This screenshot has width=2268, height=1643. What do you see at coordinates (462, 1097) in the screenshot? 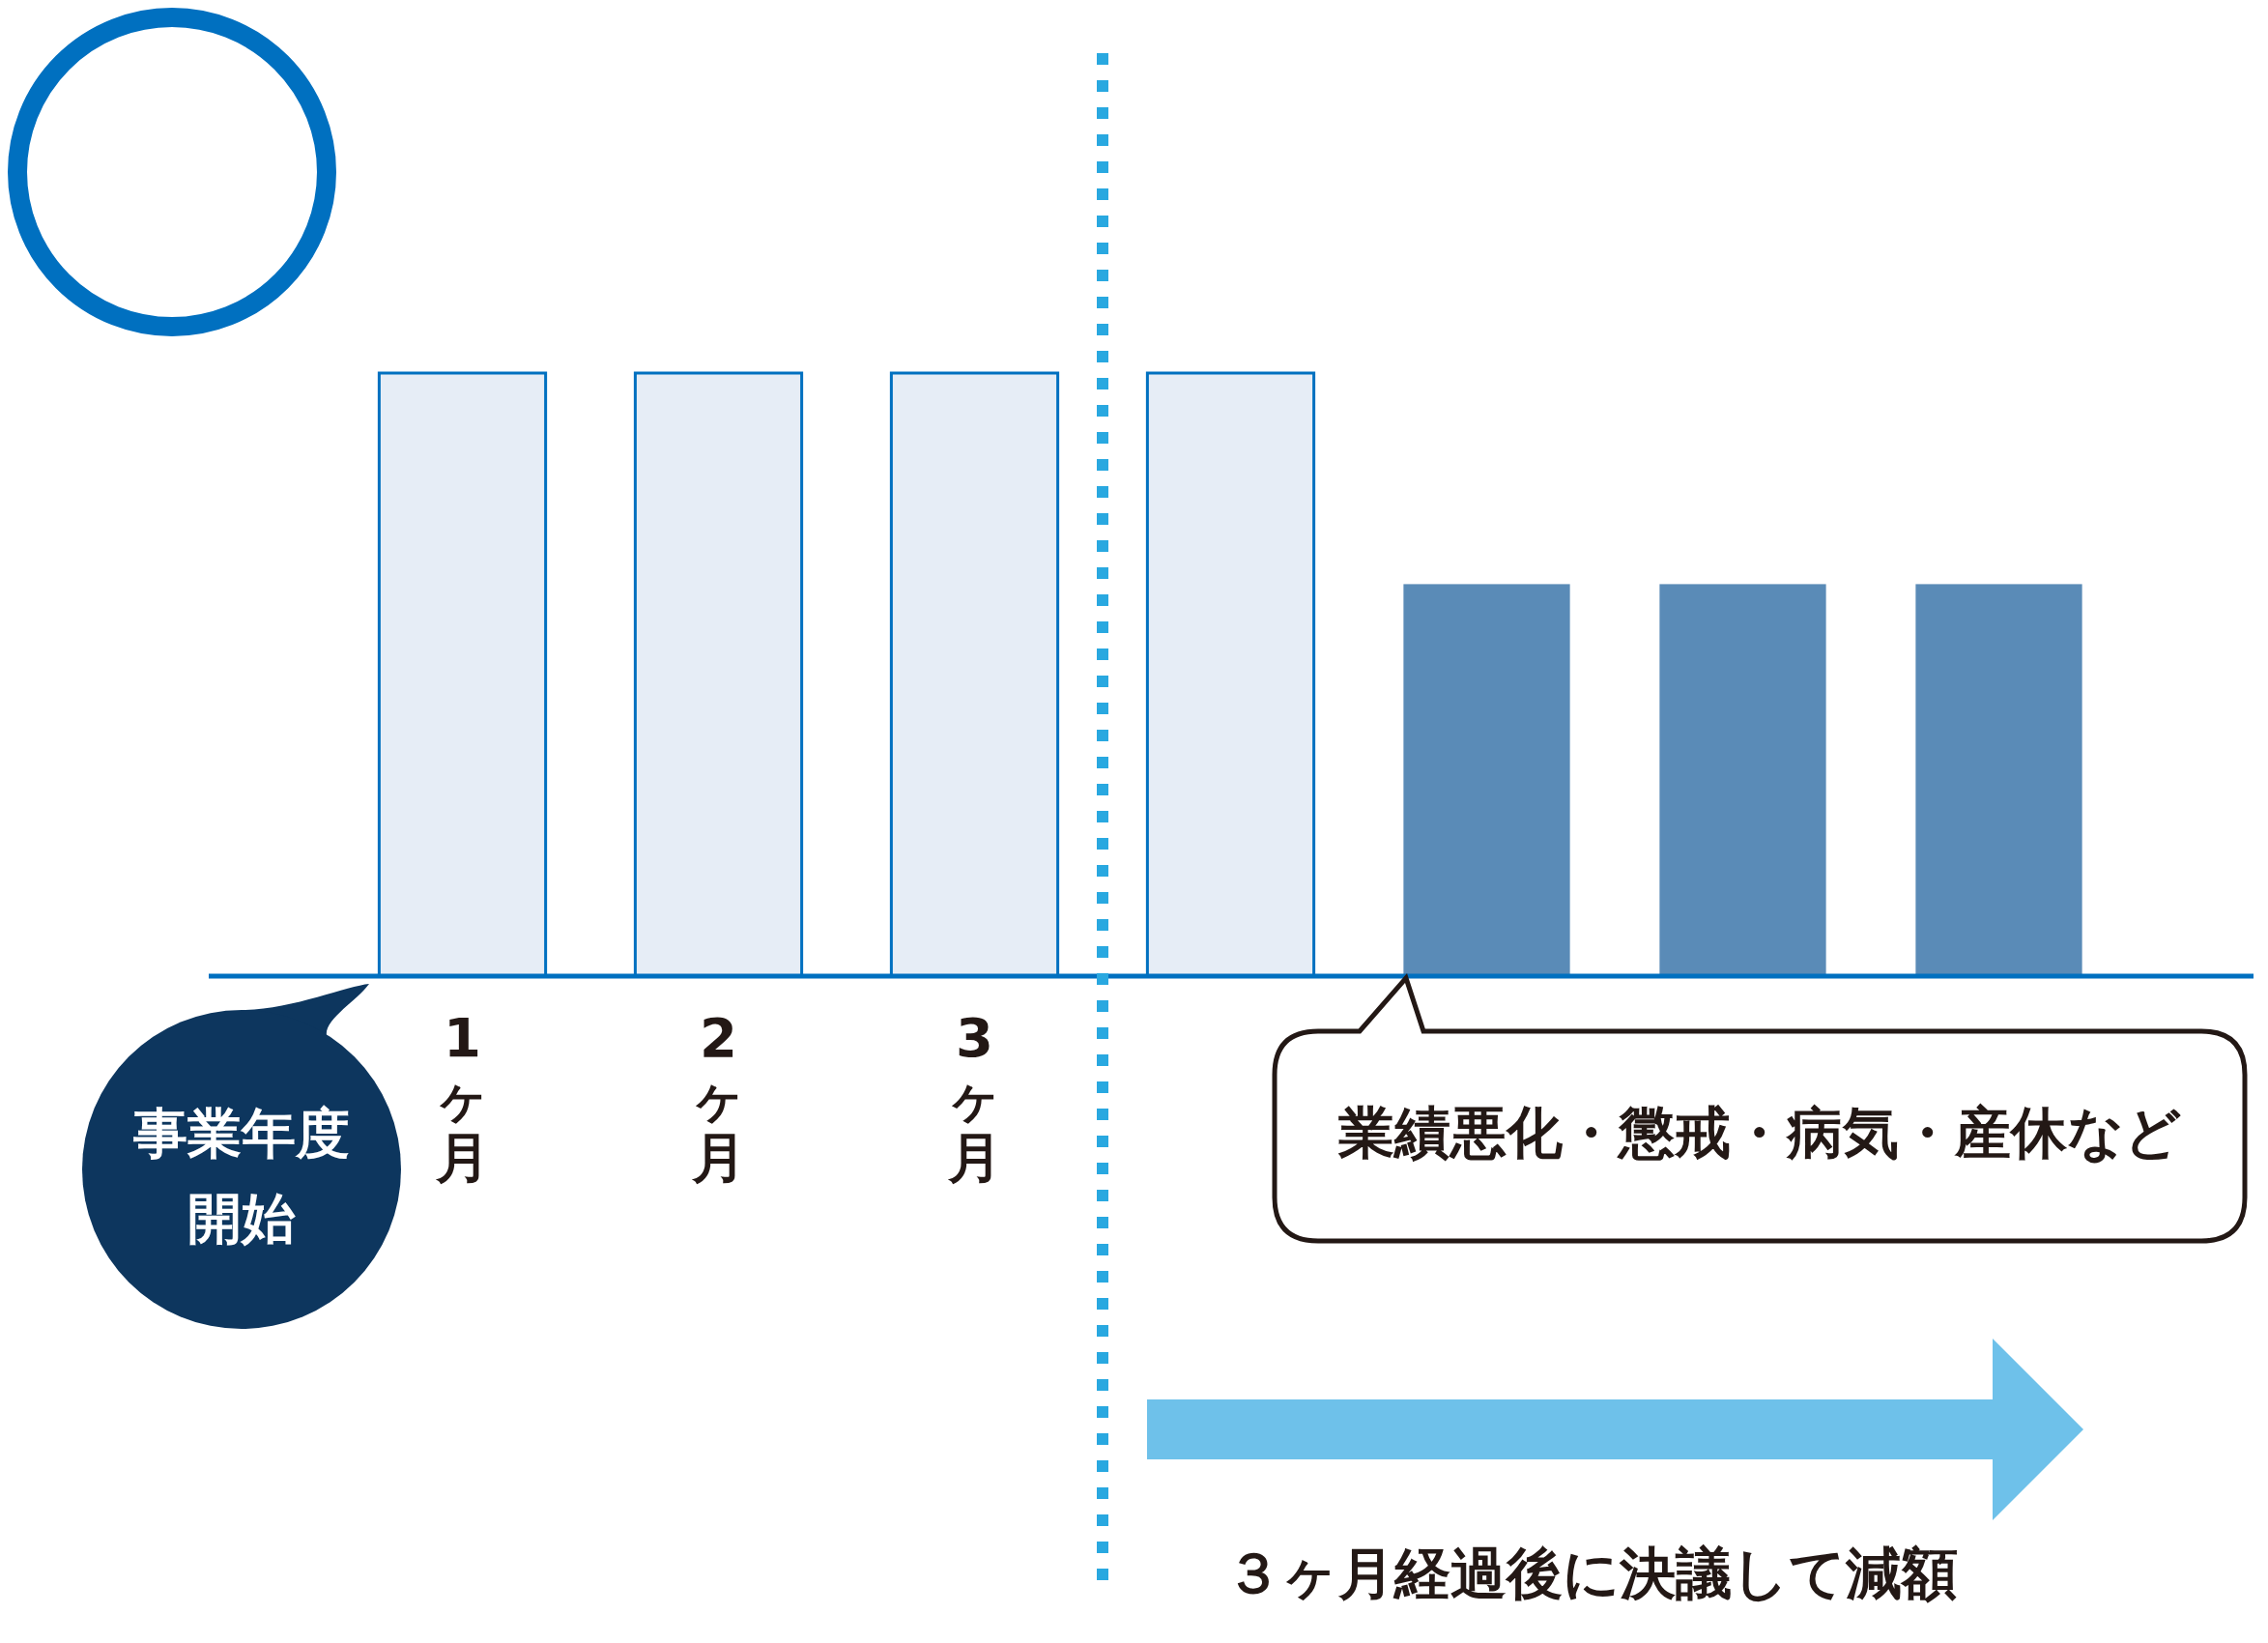
I see `x-tick-label: 1ヶ月` at bounding box center [462, 1097].